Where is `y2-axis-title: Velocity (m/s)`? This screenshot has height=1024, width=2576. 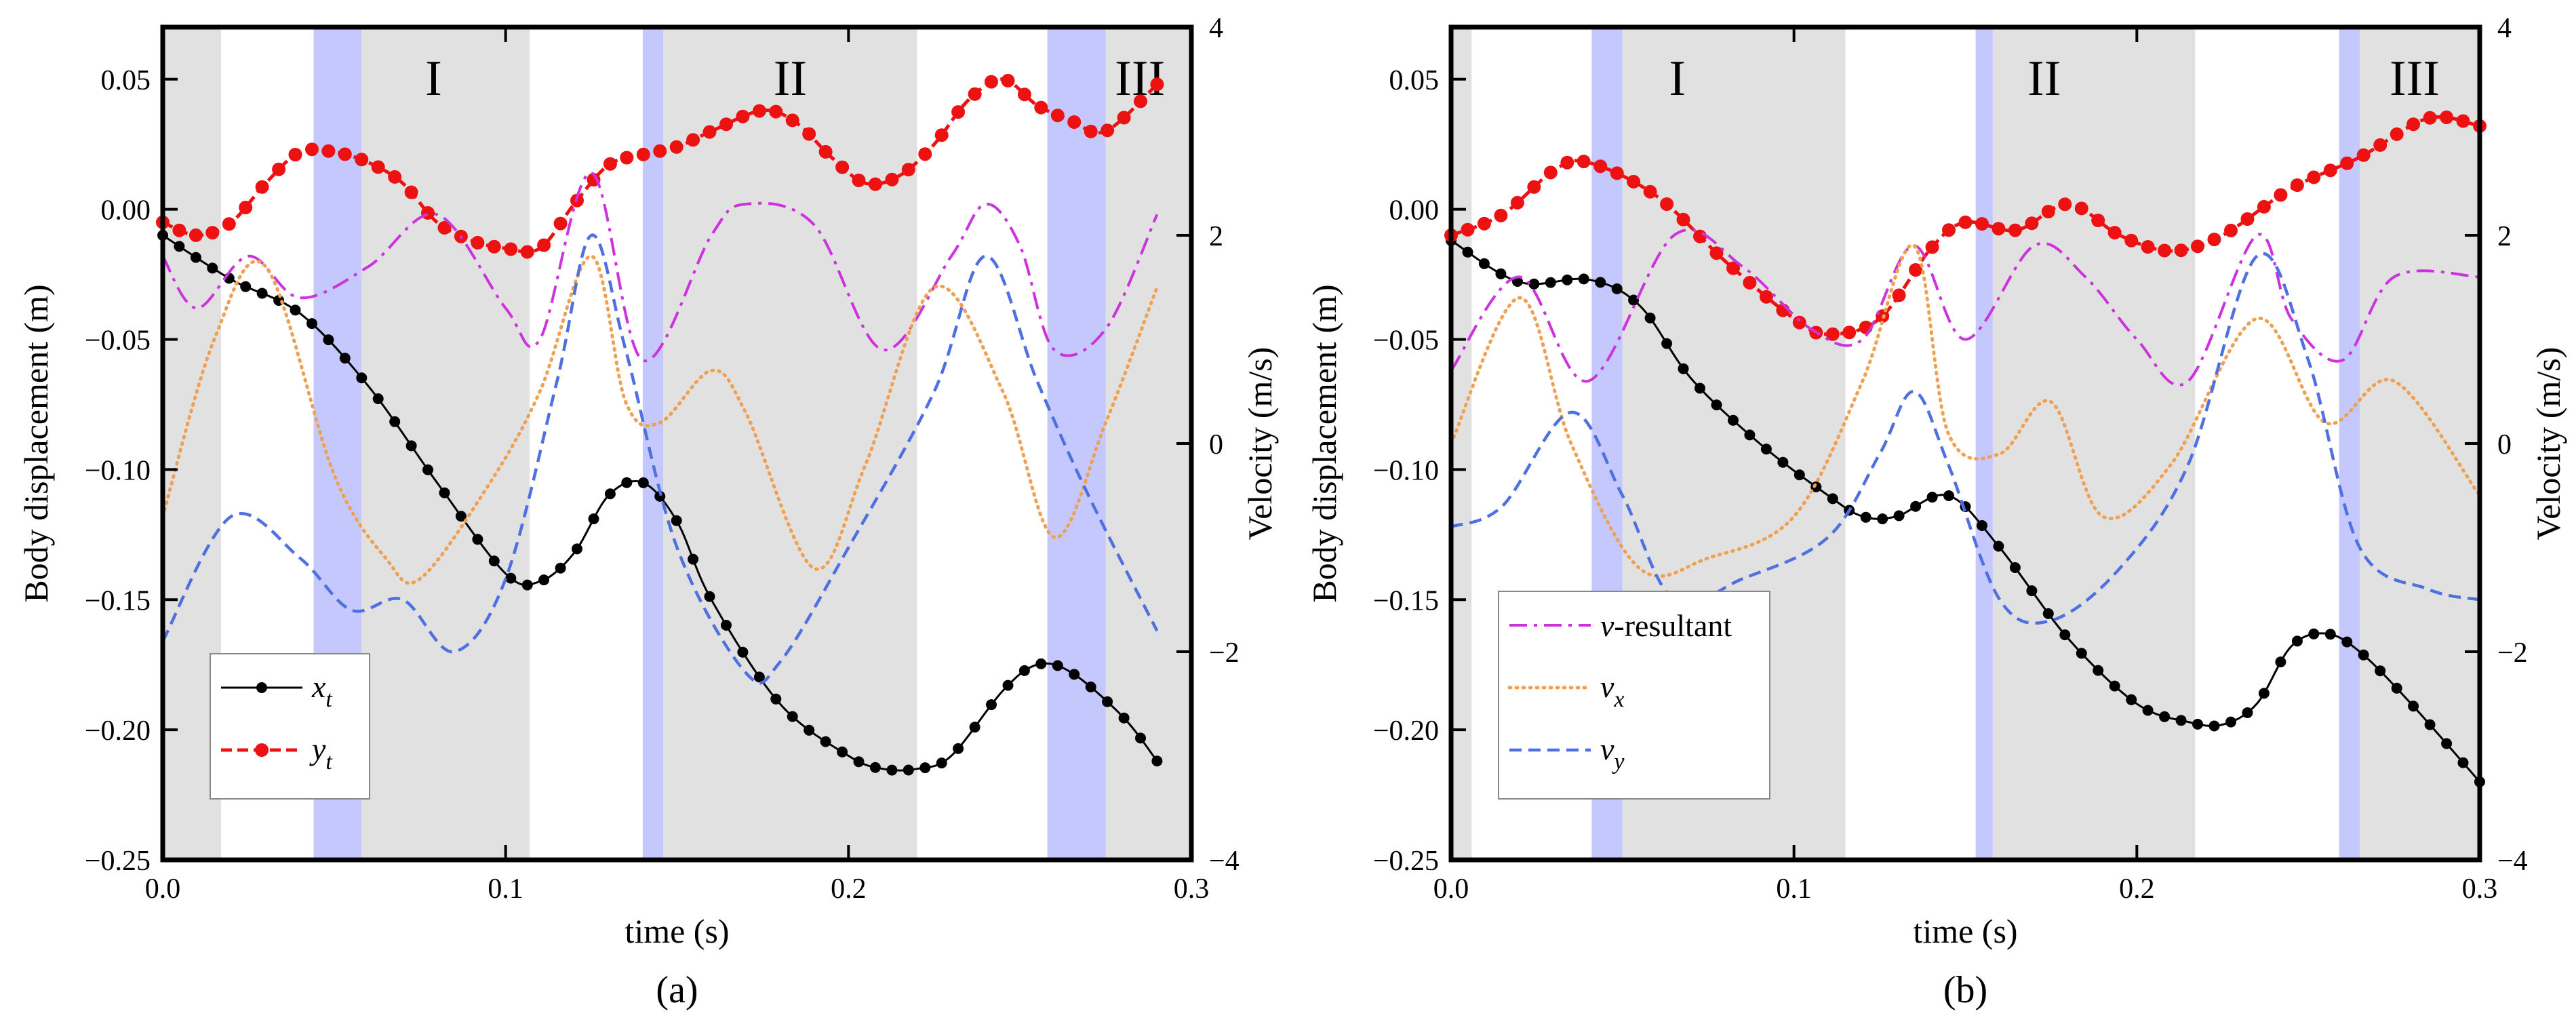
y2-axis-title: Velocity (m/s) is located at coordinates (2548, 443).